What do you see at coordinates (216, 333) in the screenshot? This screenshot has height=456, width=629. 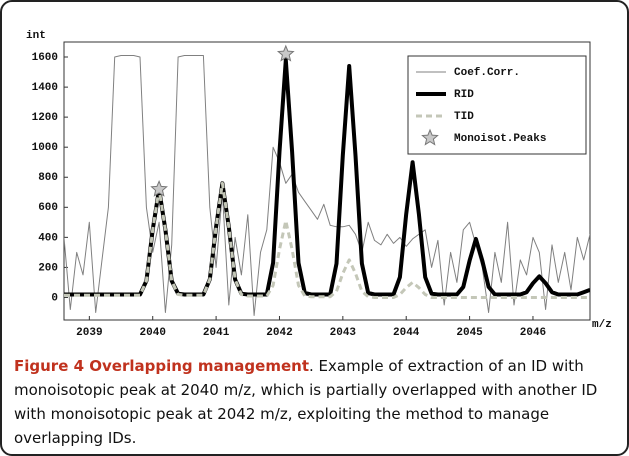 I see `x-tick-label: 2041` at bounding box center [216, 333].